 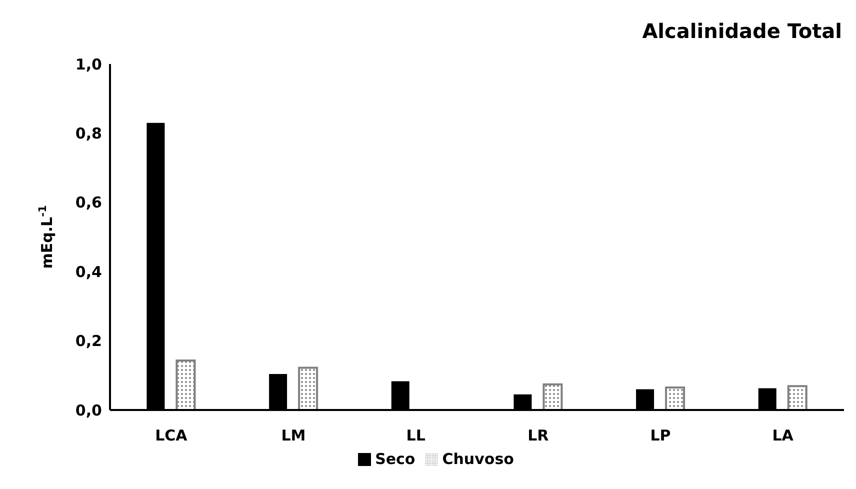 I want to click on legend-label: Chuvoso, so click(x=478, y=459).